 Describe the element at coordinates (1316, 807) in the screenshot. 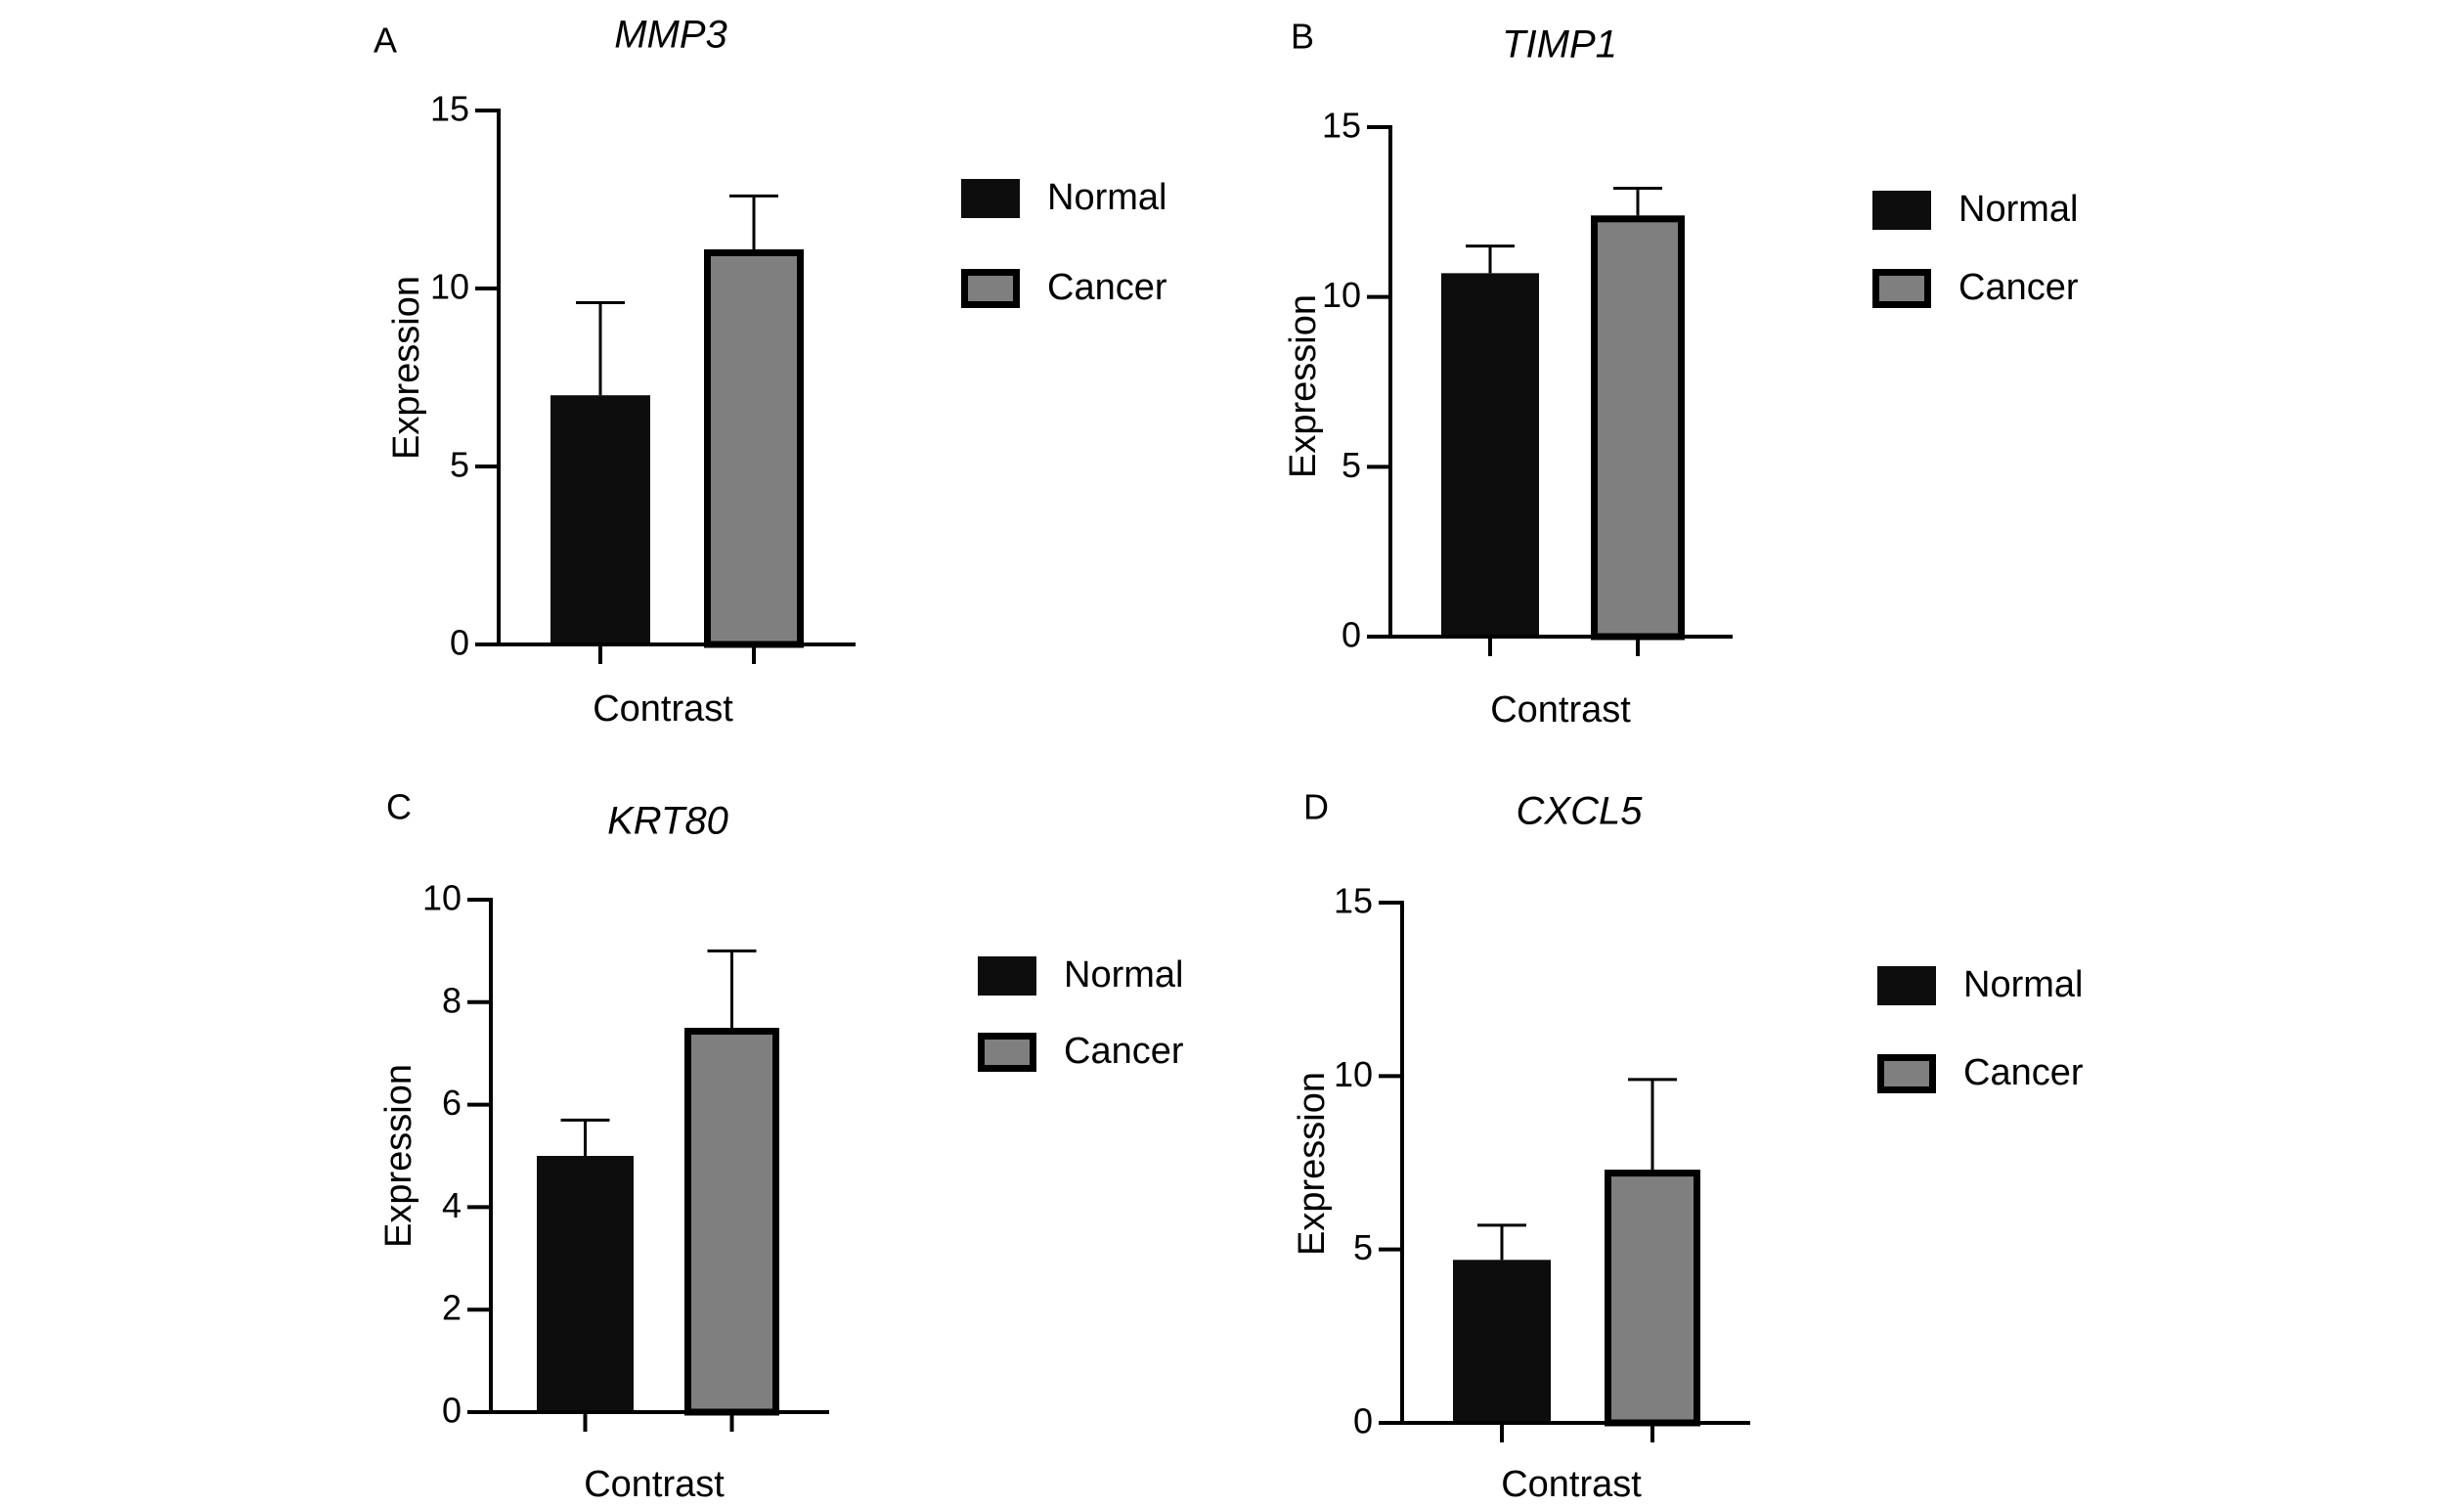

I see `panel-letter: D` at that location.